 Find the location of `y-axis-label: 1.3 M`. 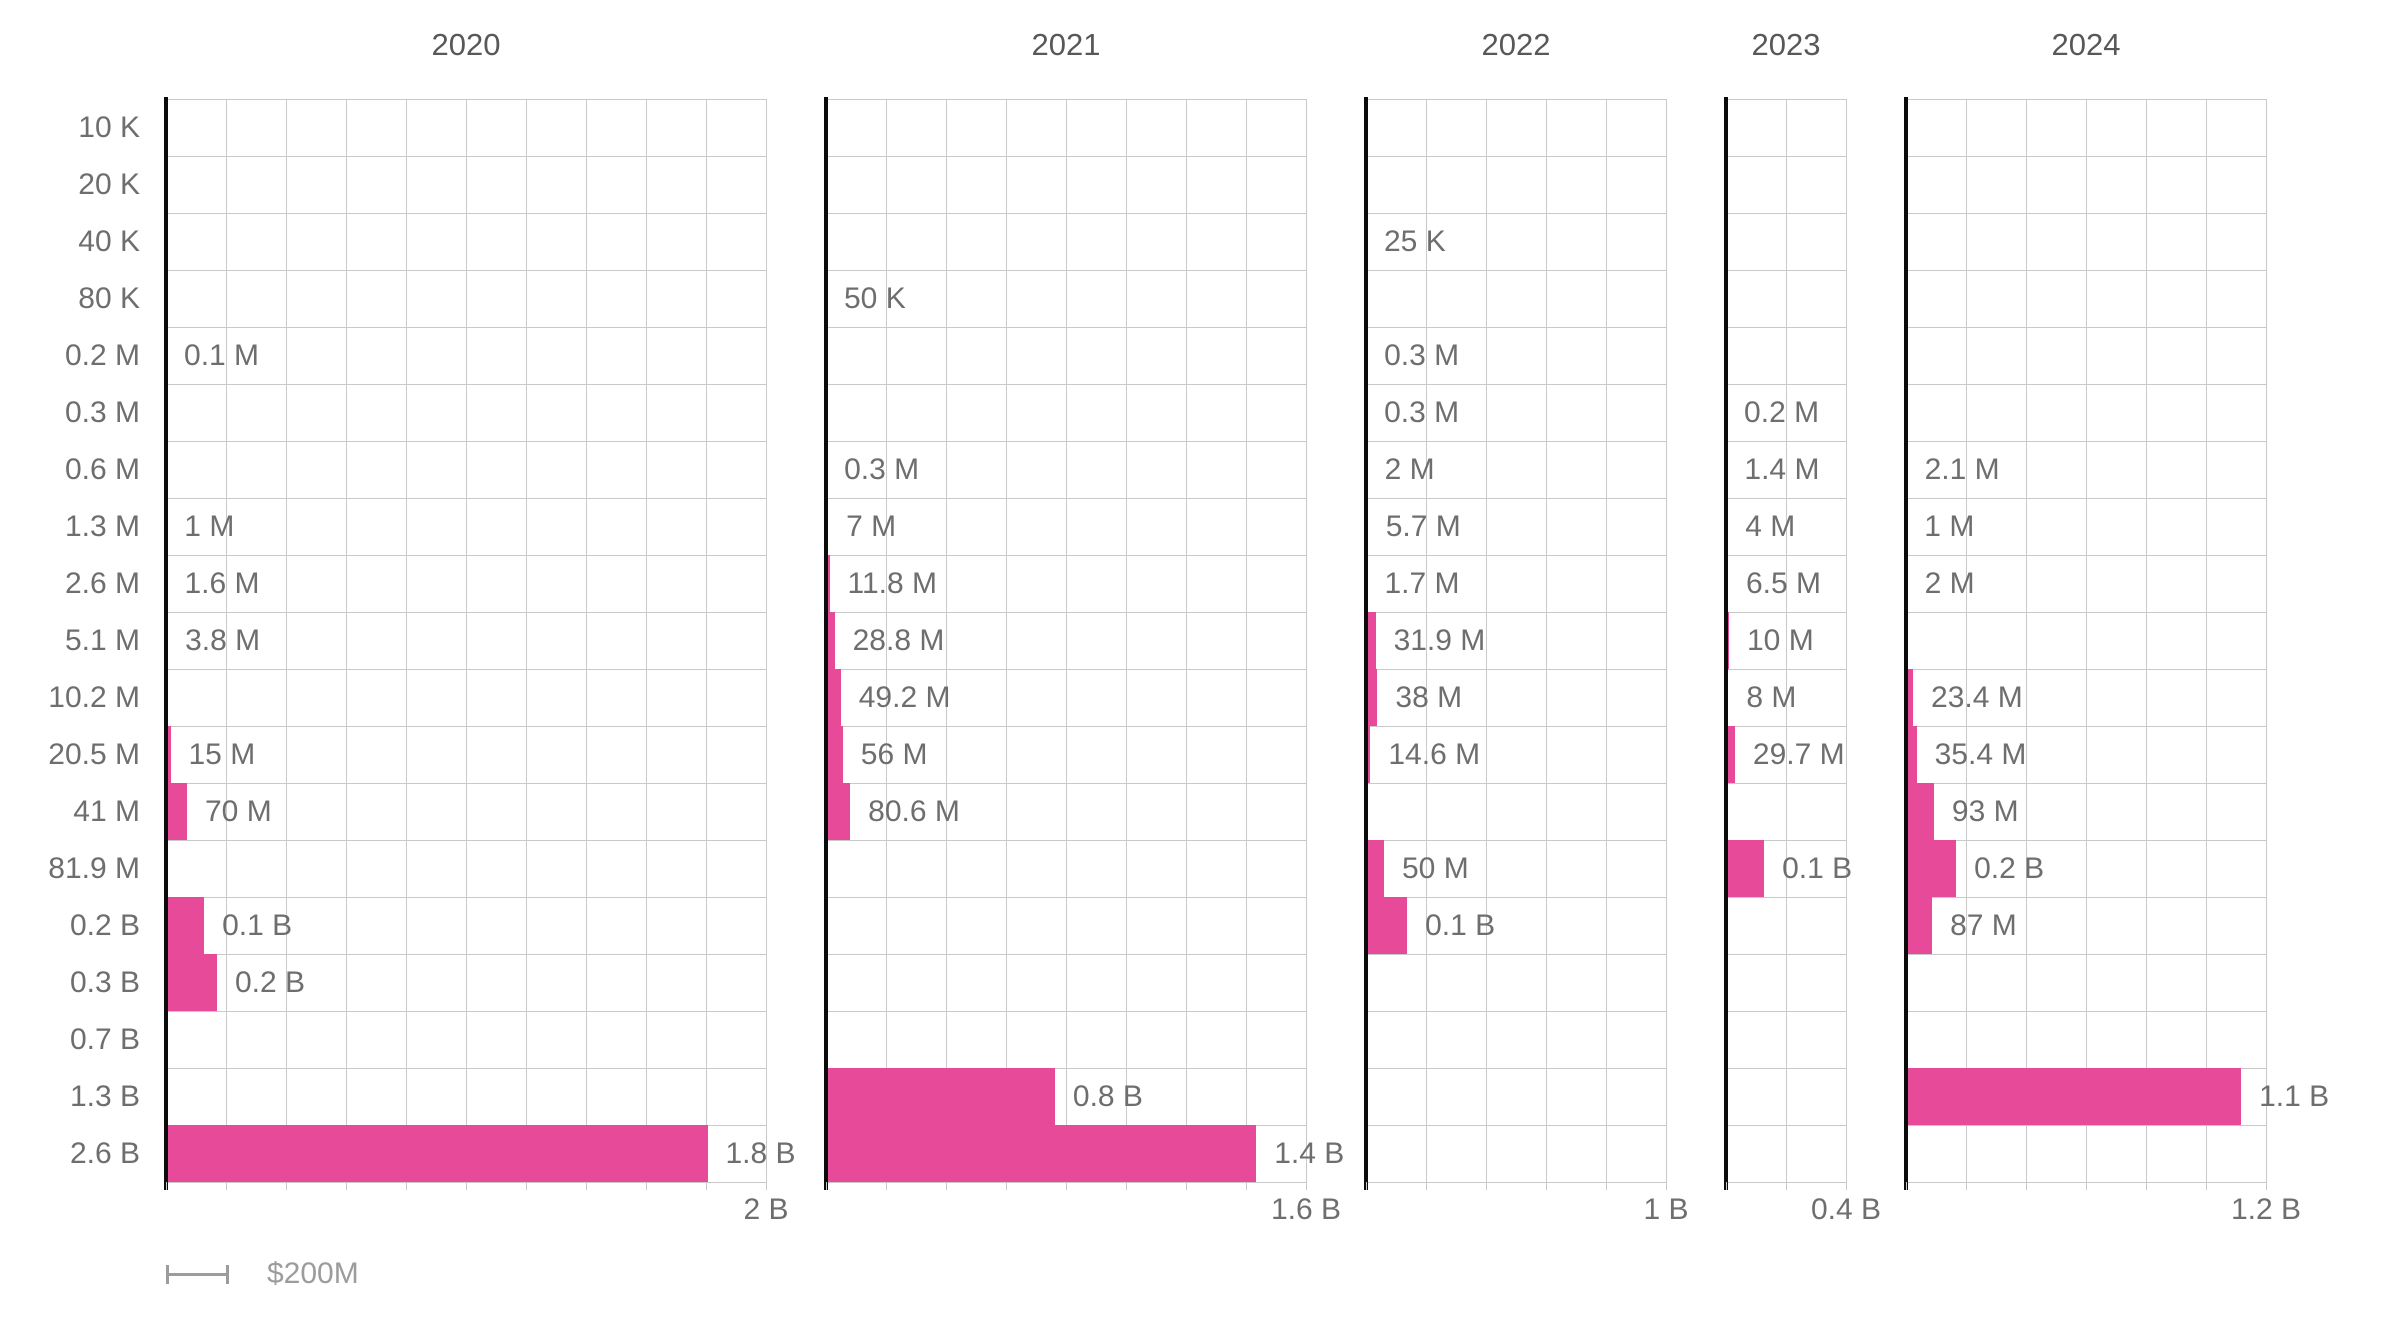

y-axis-label: 1.3 M is located at coordinates (102, 526).